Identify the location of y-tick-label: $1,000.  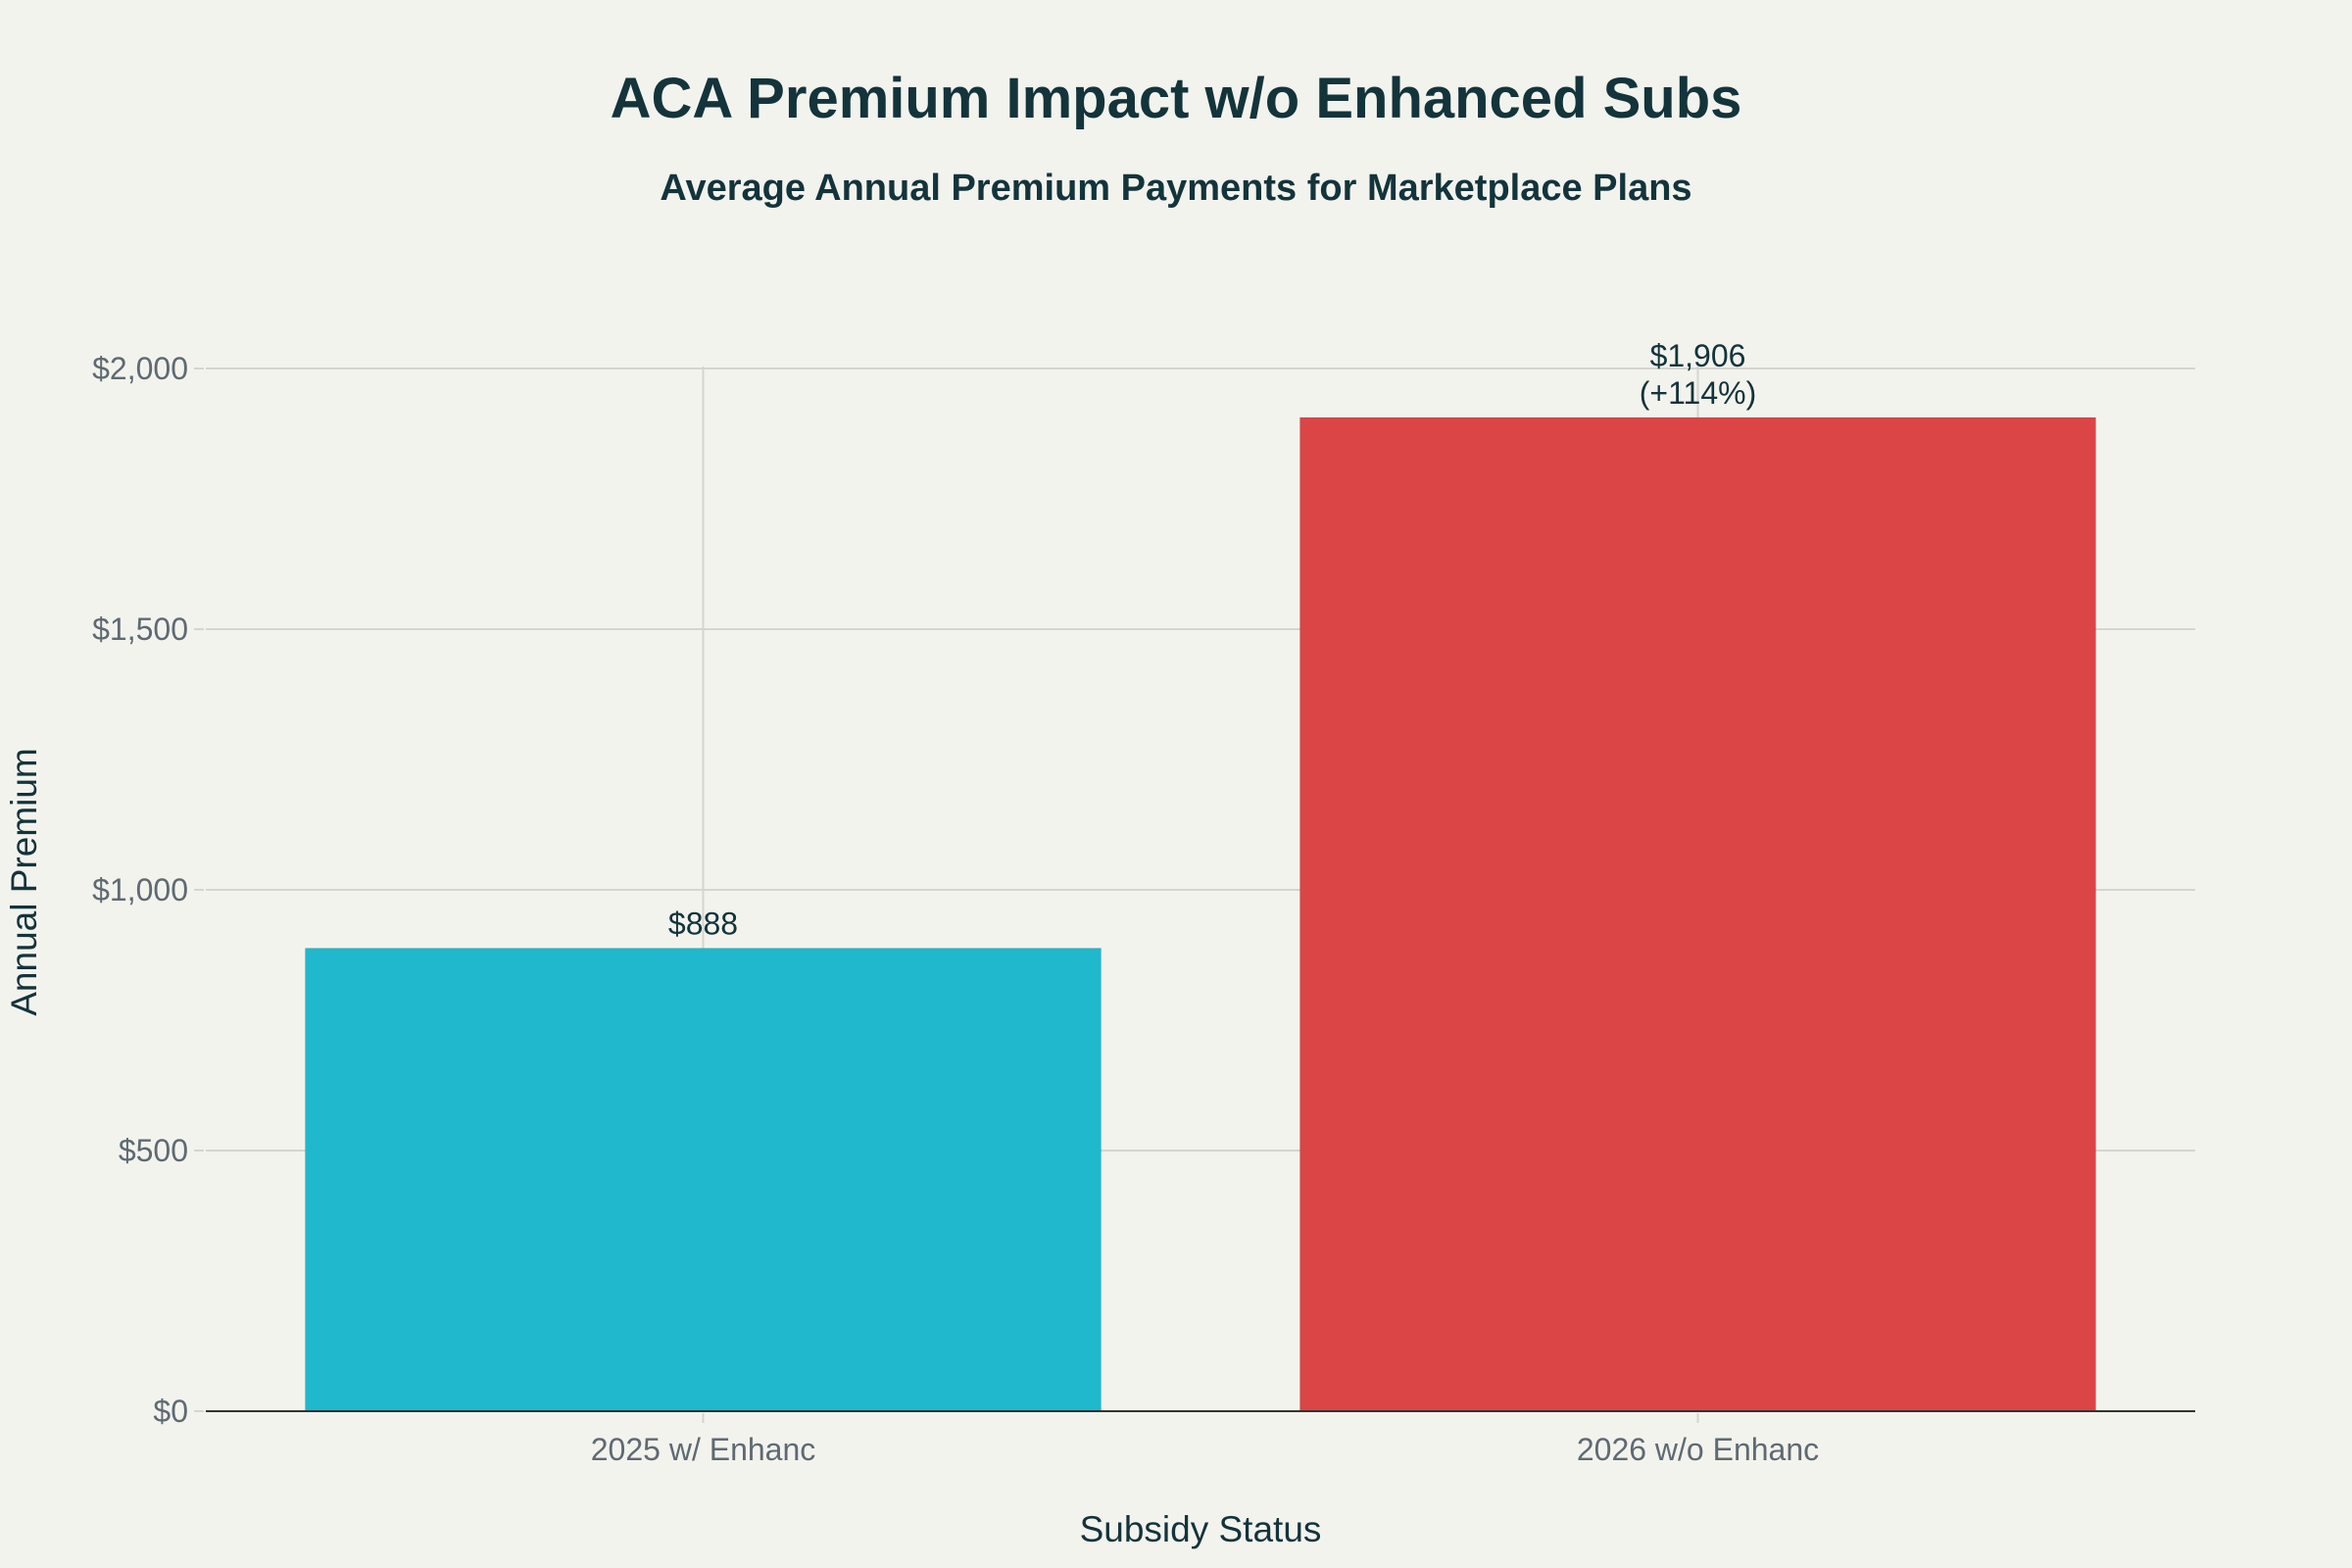
(140, 889).